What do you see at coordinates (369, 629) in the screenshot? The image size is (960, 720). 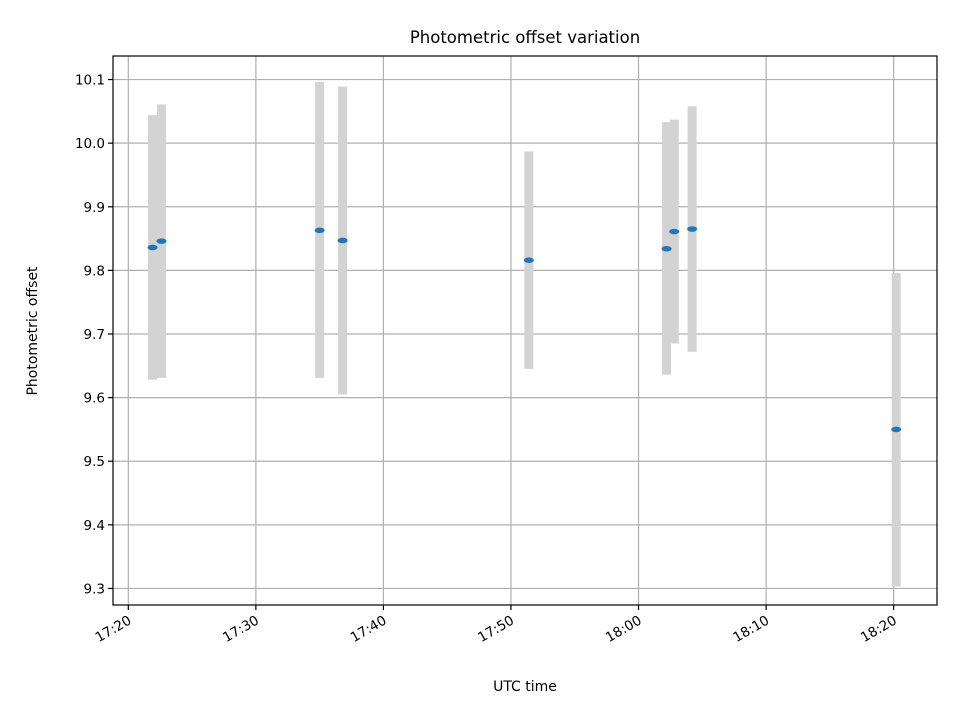 I see `x-tick-label: 17:40` at bounding box center [369, 629].